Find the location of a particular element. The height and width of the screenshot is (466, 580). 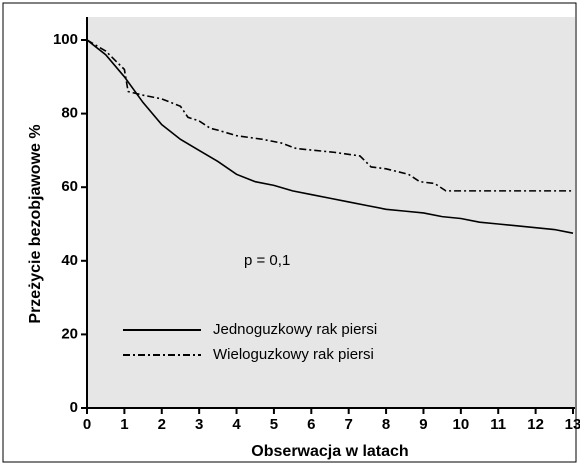

x-tick-label: 6 is located at coordinates (311, 424).